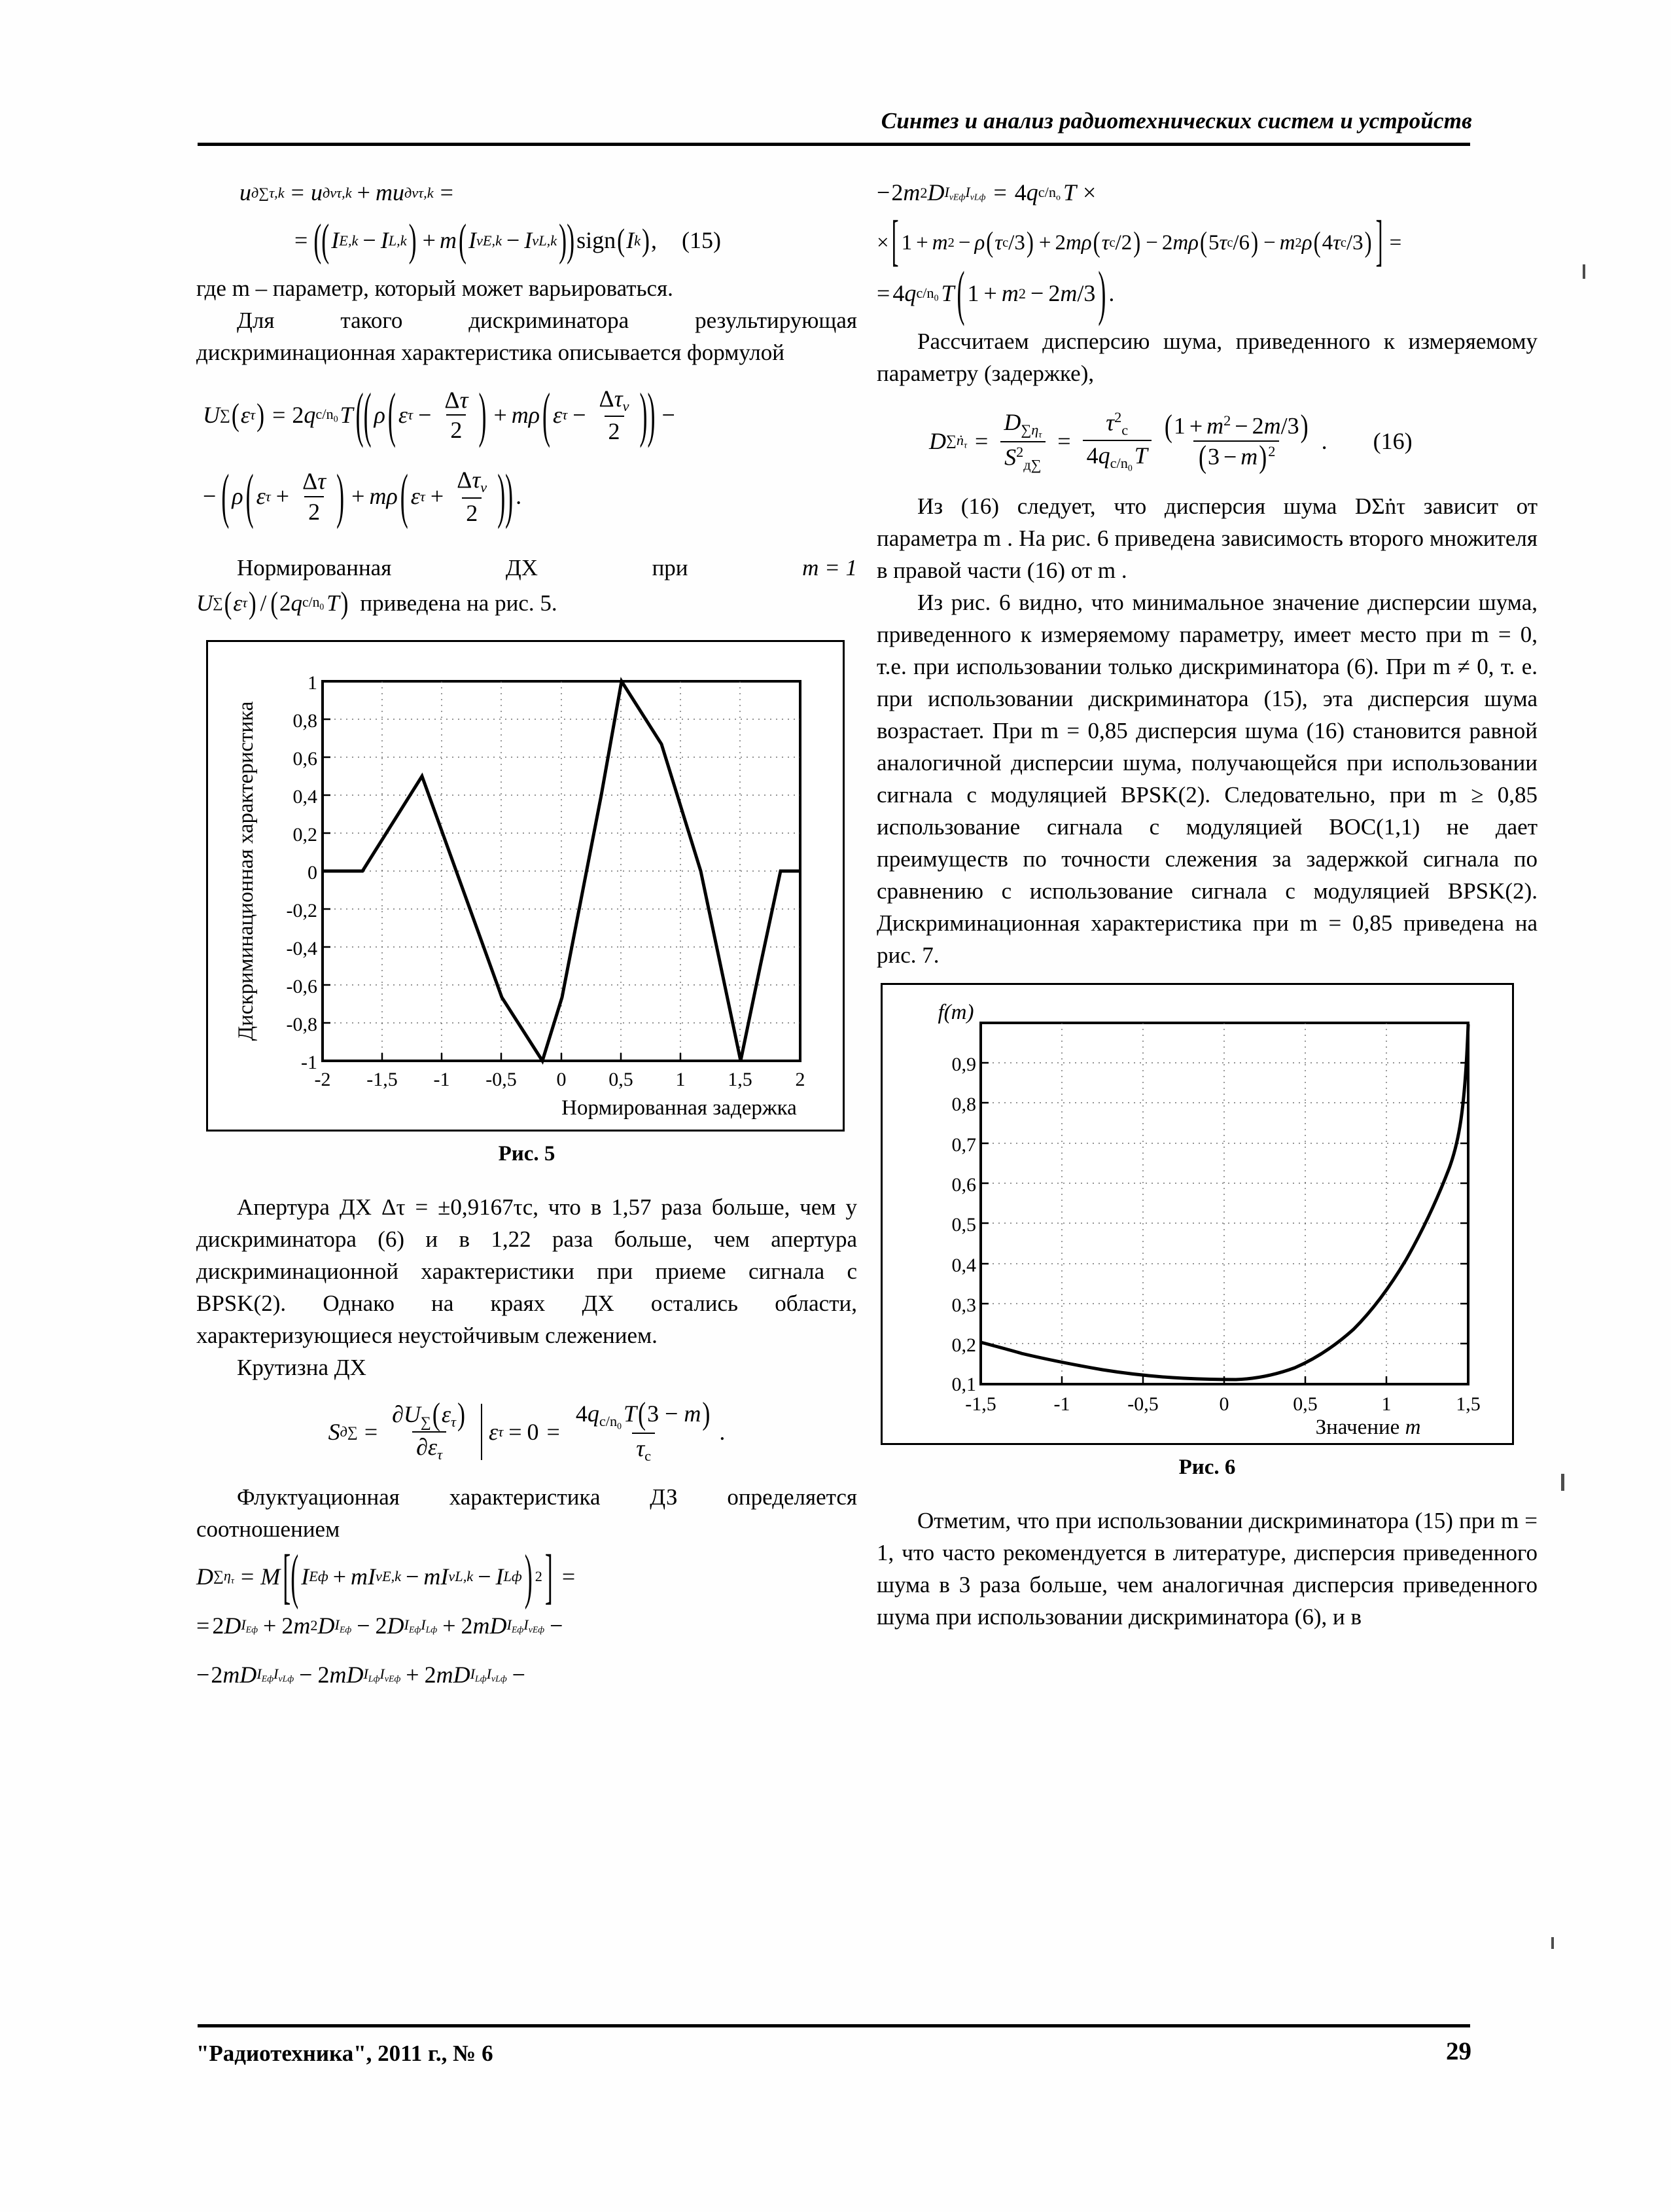  I want to click on svg-text: -0,8, so click(302, 1024).